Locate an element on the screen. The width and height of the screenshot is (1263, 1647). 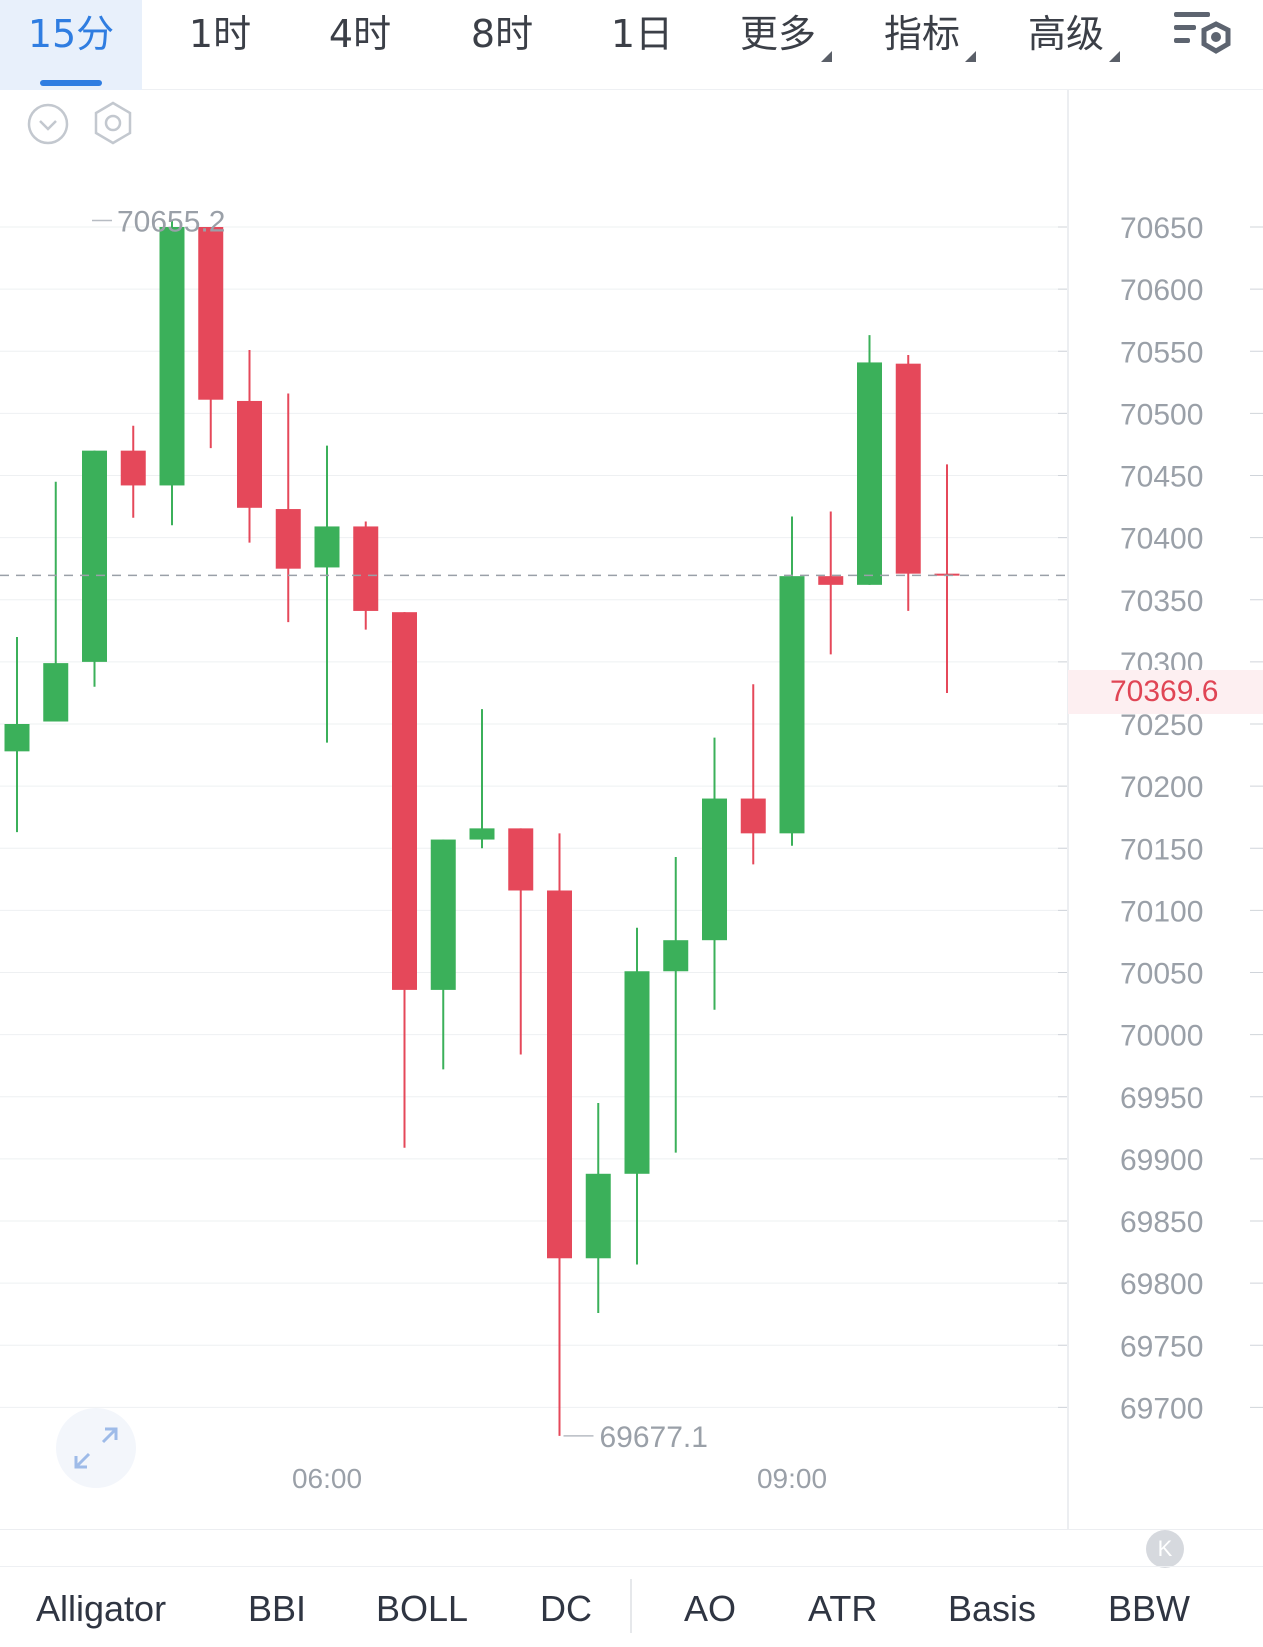
indicators-label: 指标 is located at coordinates (922, 34).